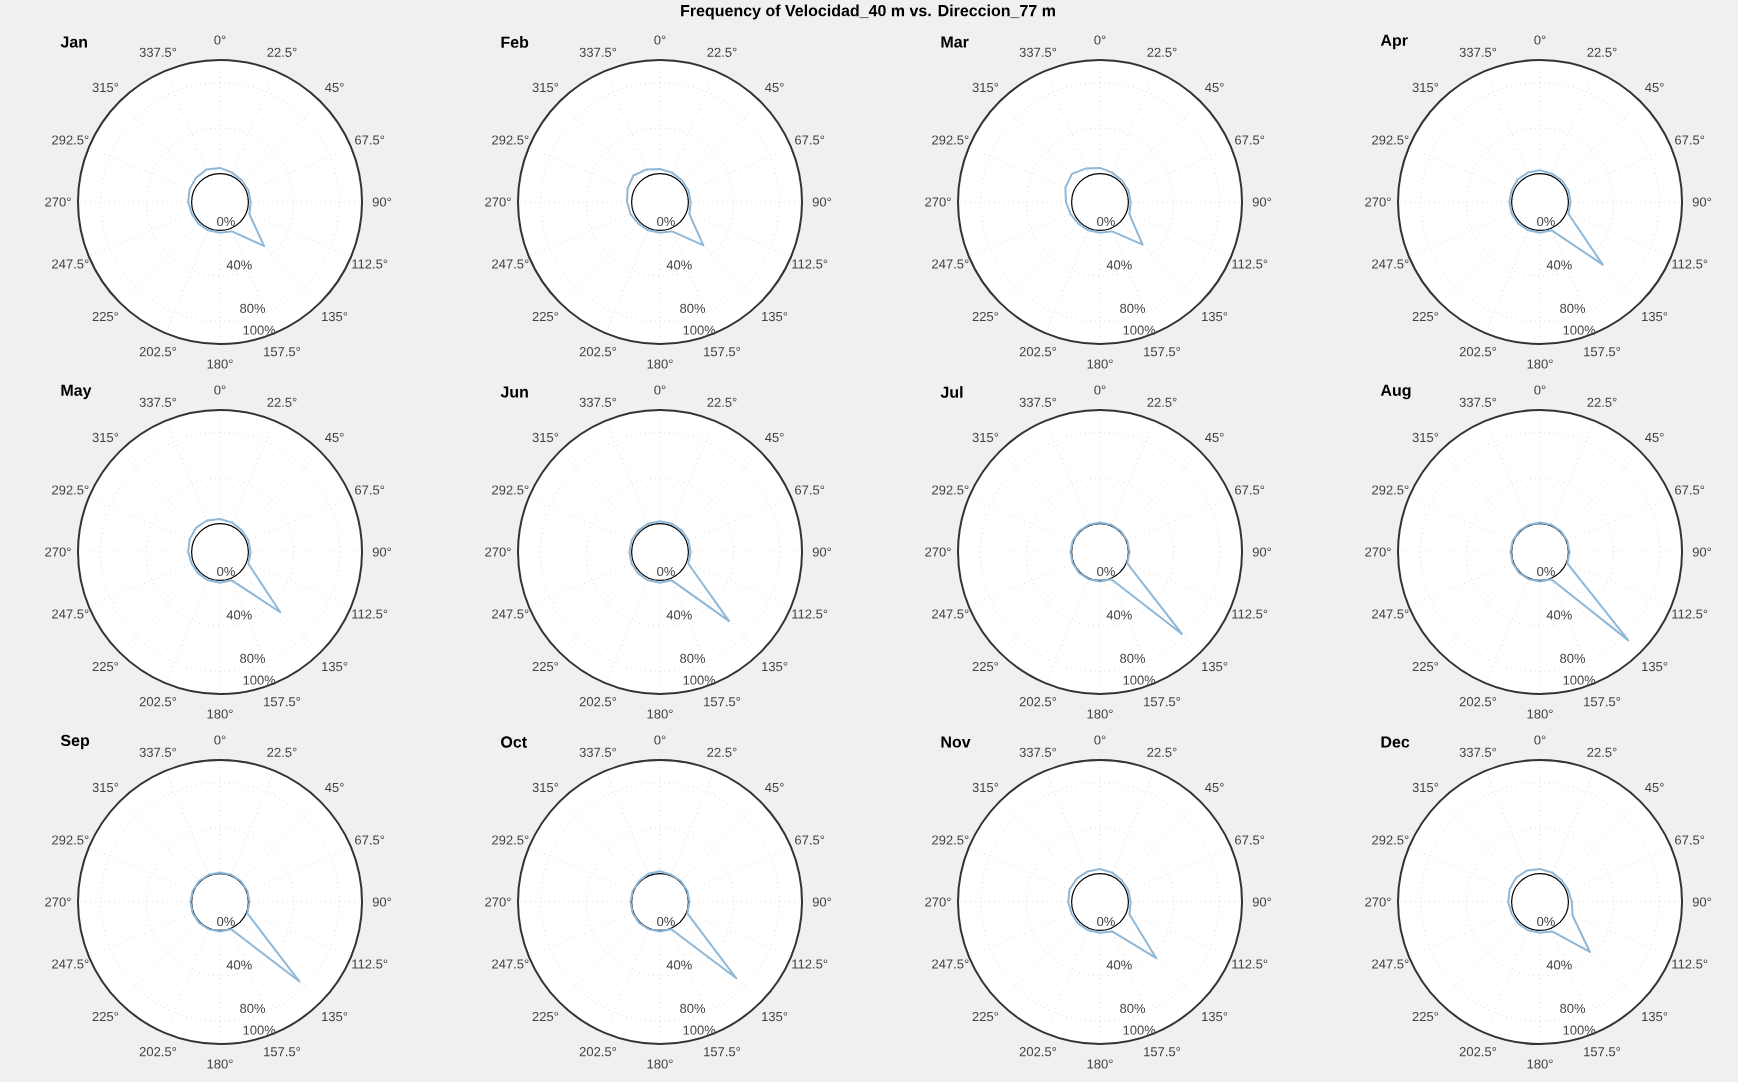 This screenshot has height=1082, width=1738. I want to click on chart-title: Mar, so click(955, 42).